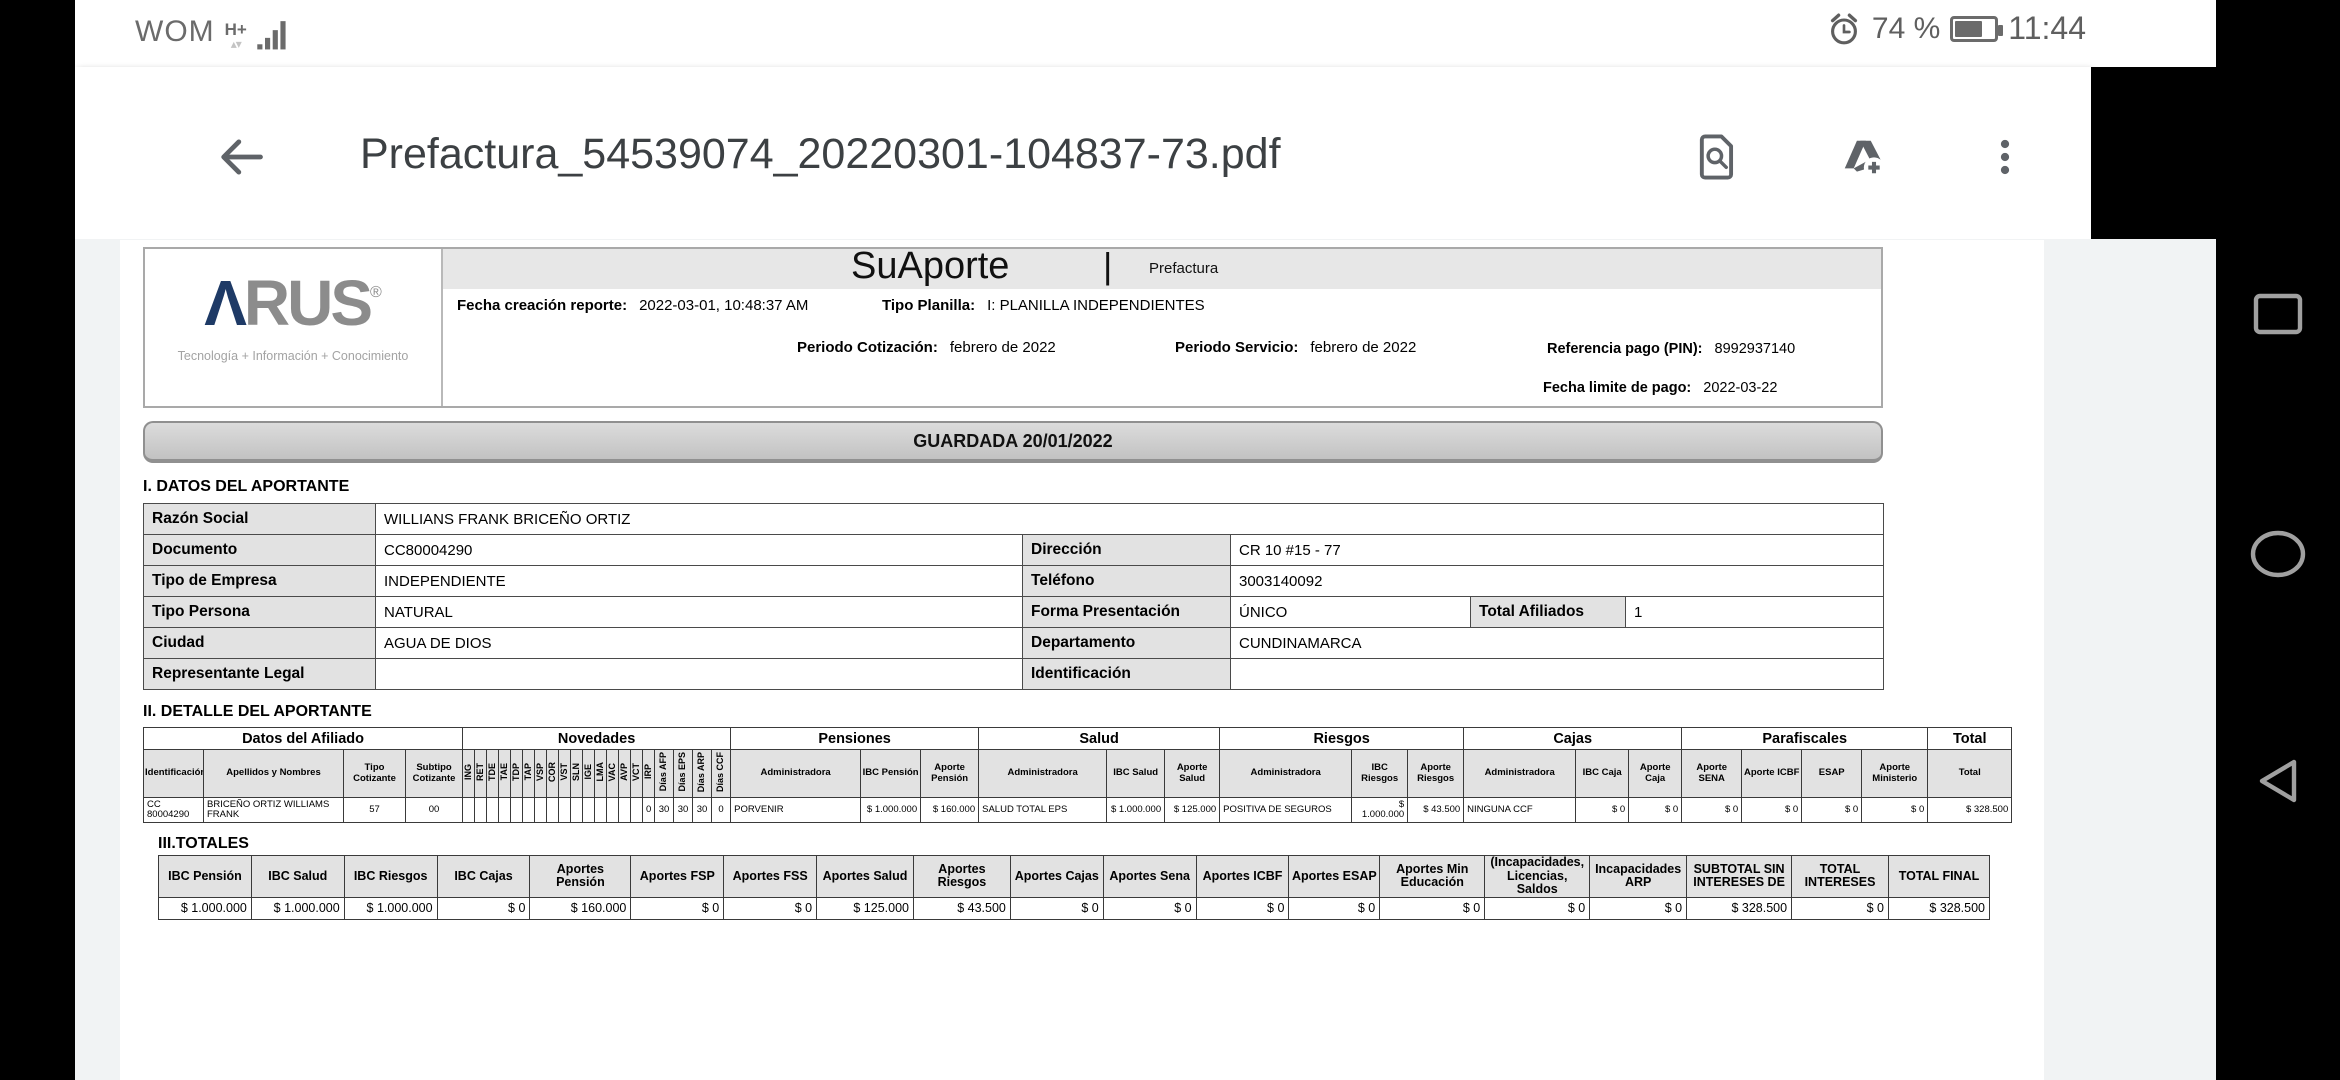 This screenshot has height=1080, width=2340. I want to click on column-header: Aportes Pensión, so click(580, 876).